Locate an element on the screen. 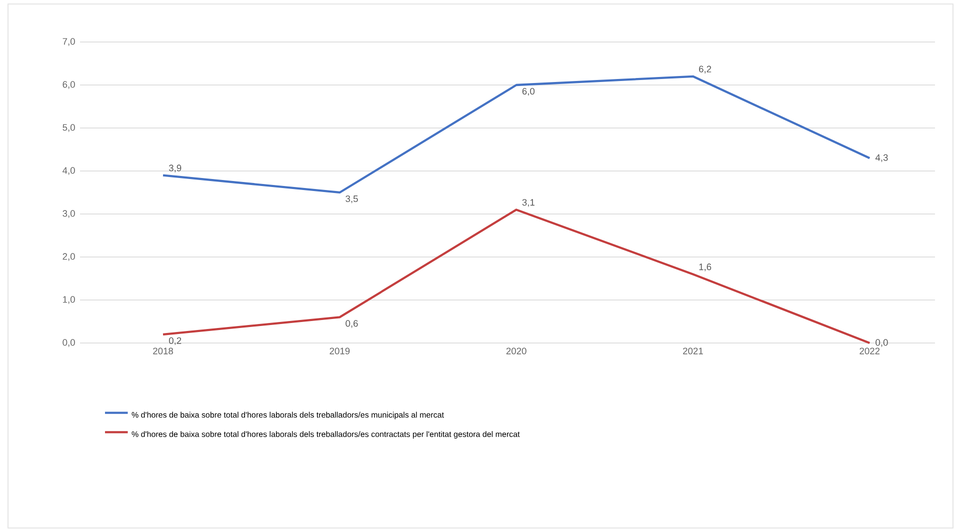 The width and height of the screenshot is (961, 532). data-label: 4,3 is located at coordinates (881, 158).